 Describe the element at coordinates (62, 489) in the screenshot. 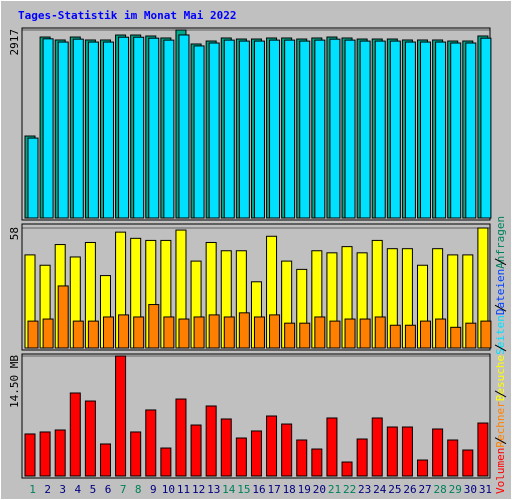

I see `x-tick-label: 3` at that location.